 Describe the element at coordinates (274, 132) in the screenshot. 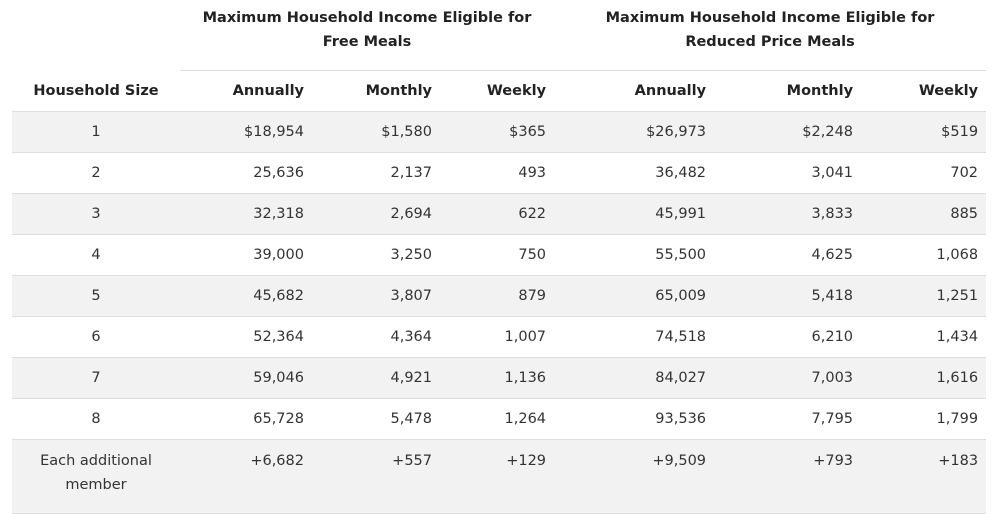

I see `free-annually-cell: $18,954` at that location.